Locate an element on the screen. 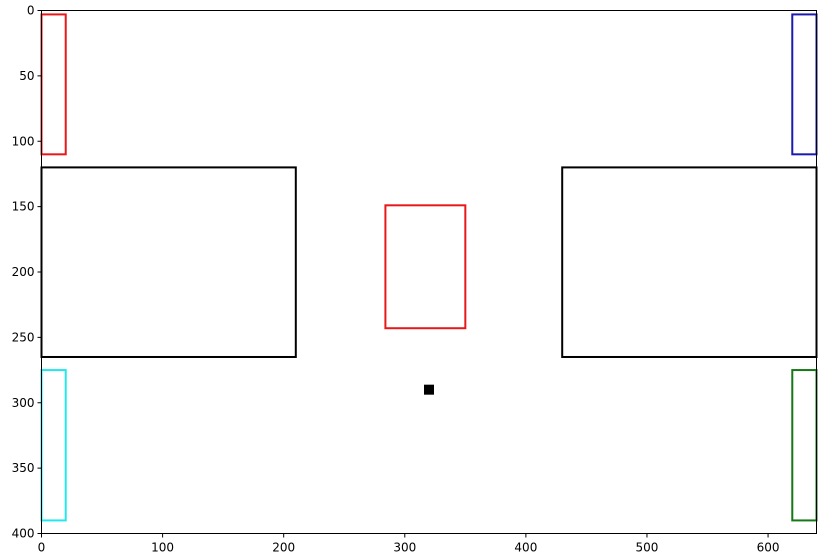 This screenshot has width=823, height=558. y-tick-label: 350 is located at coordinates (23, 468).